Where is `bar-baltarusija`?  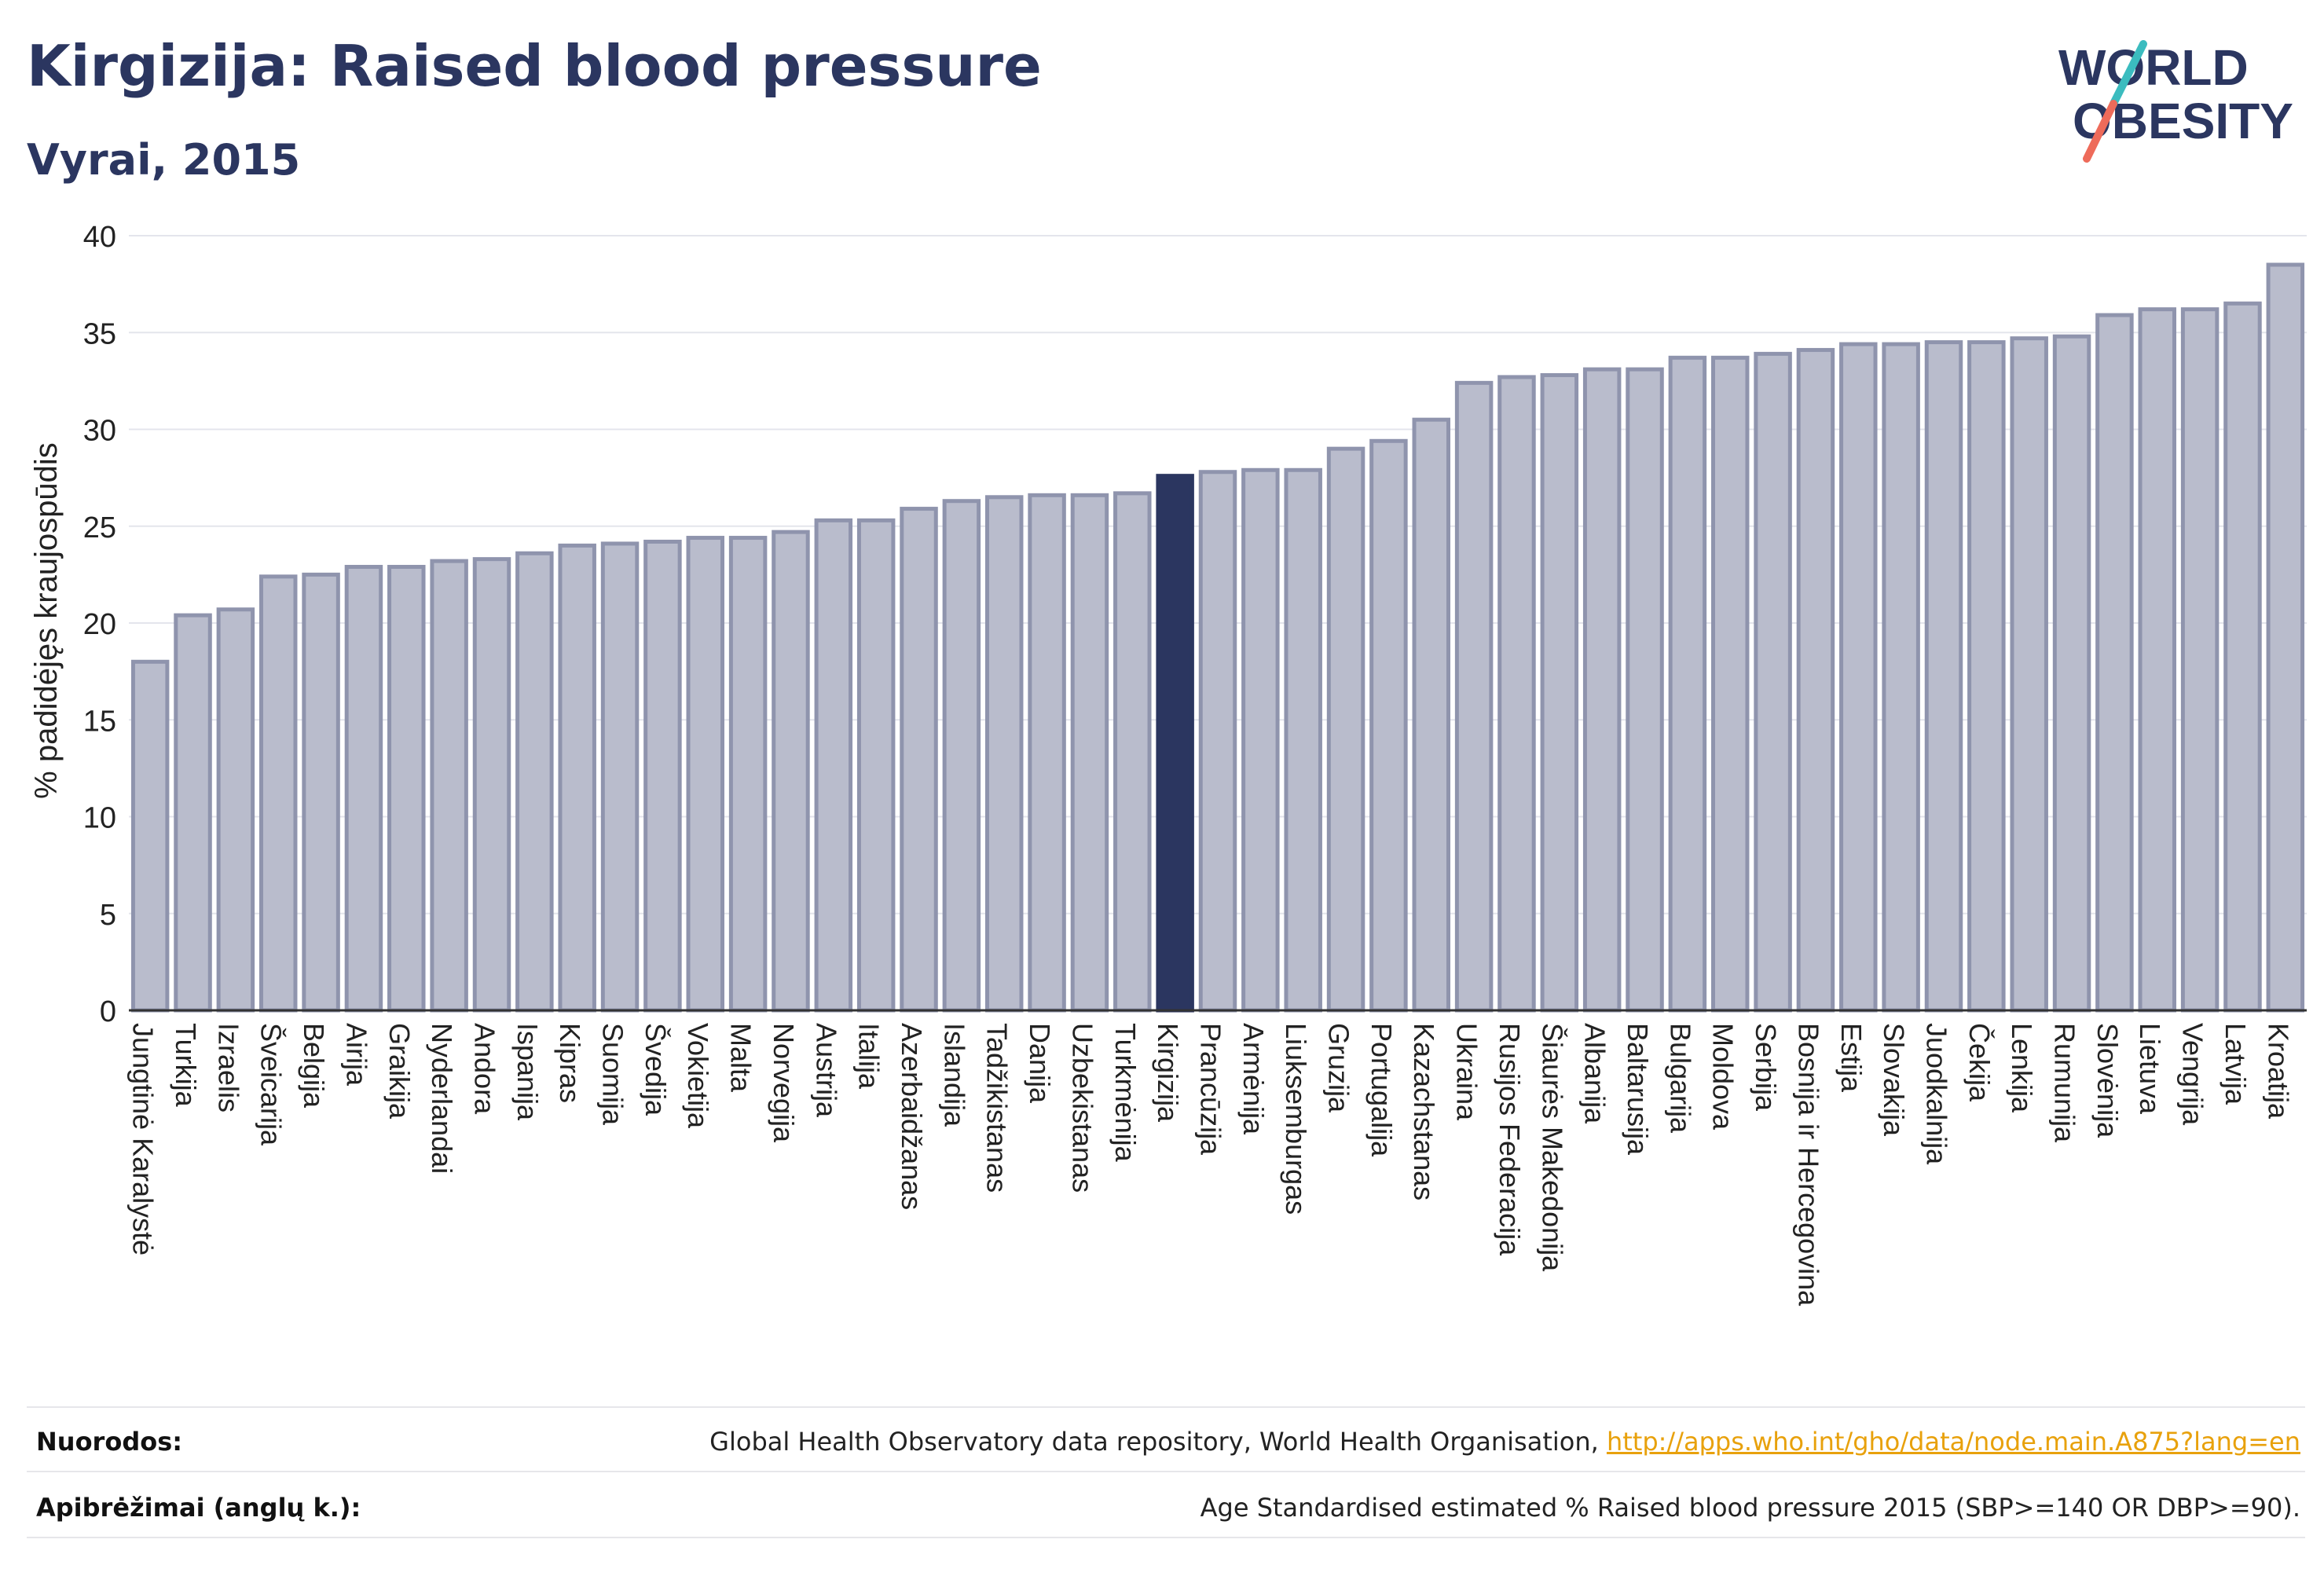
bar-baltarusija is located at coordinates (1645, 690).